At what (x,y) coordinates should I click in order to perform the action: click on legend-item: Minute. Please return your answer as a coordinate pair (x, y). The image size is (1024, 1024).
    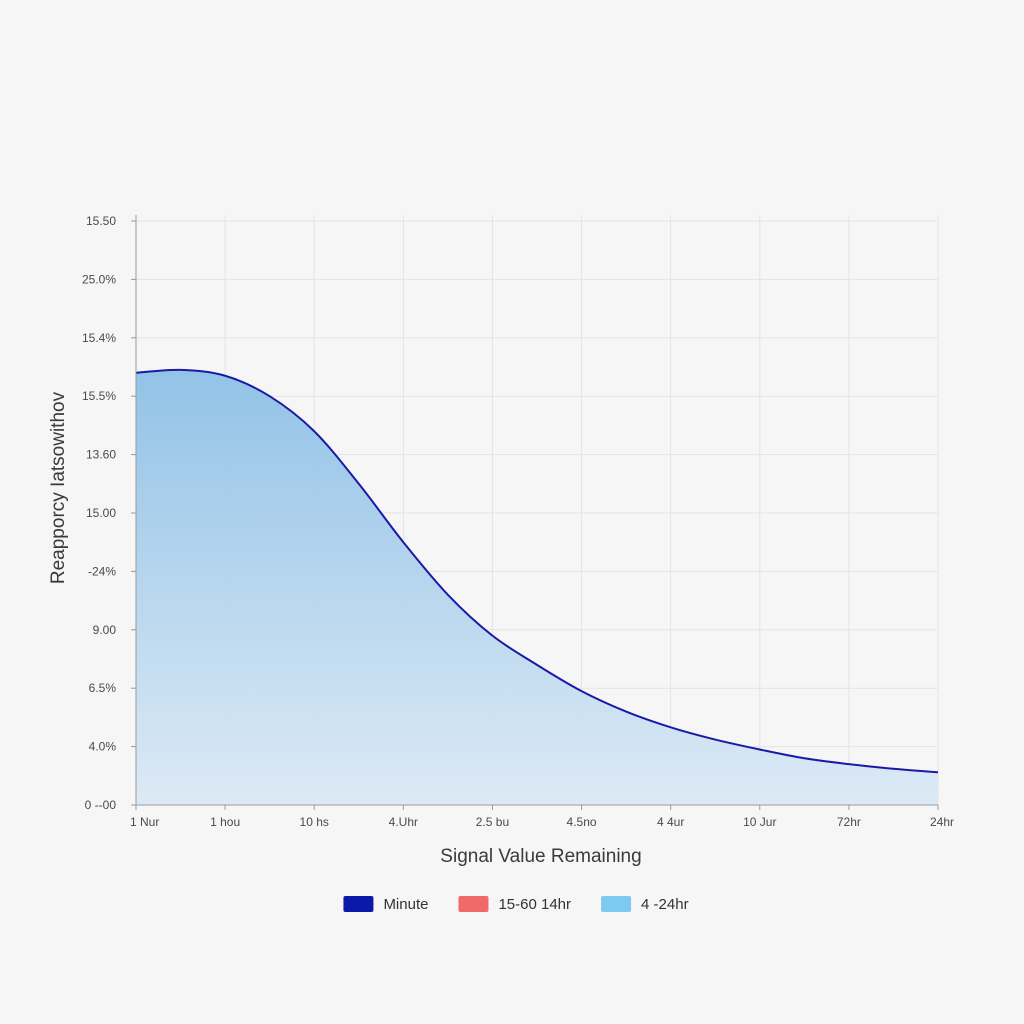
    Looking at the image, I should click on (385, 904).